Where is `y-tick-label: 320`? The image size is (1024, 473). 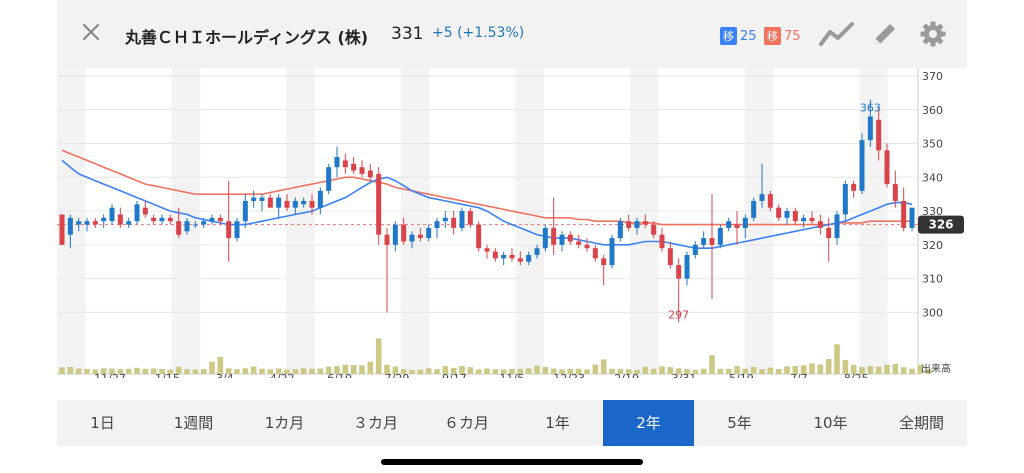
y-tick-label: 320 is located at coordinates (932, 245).